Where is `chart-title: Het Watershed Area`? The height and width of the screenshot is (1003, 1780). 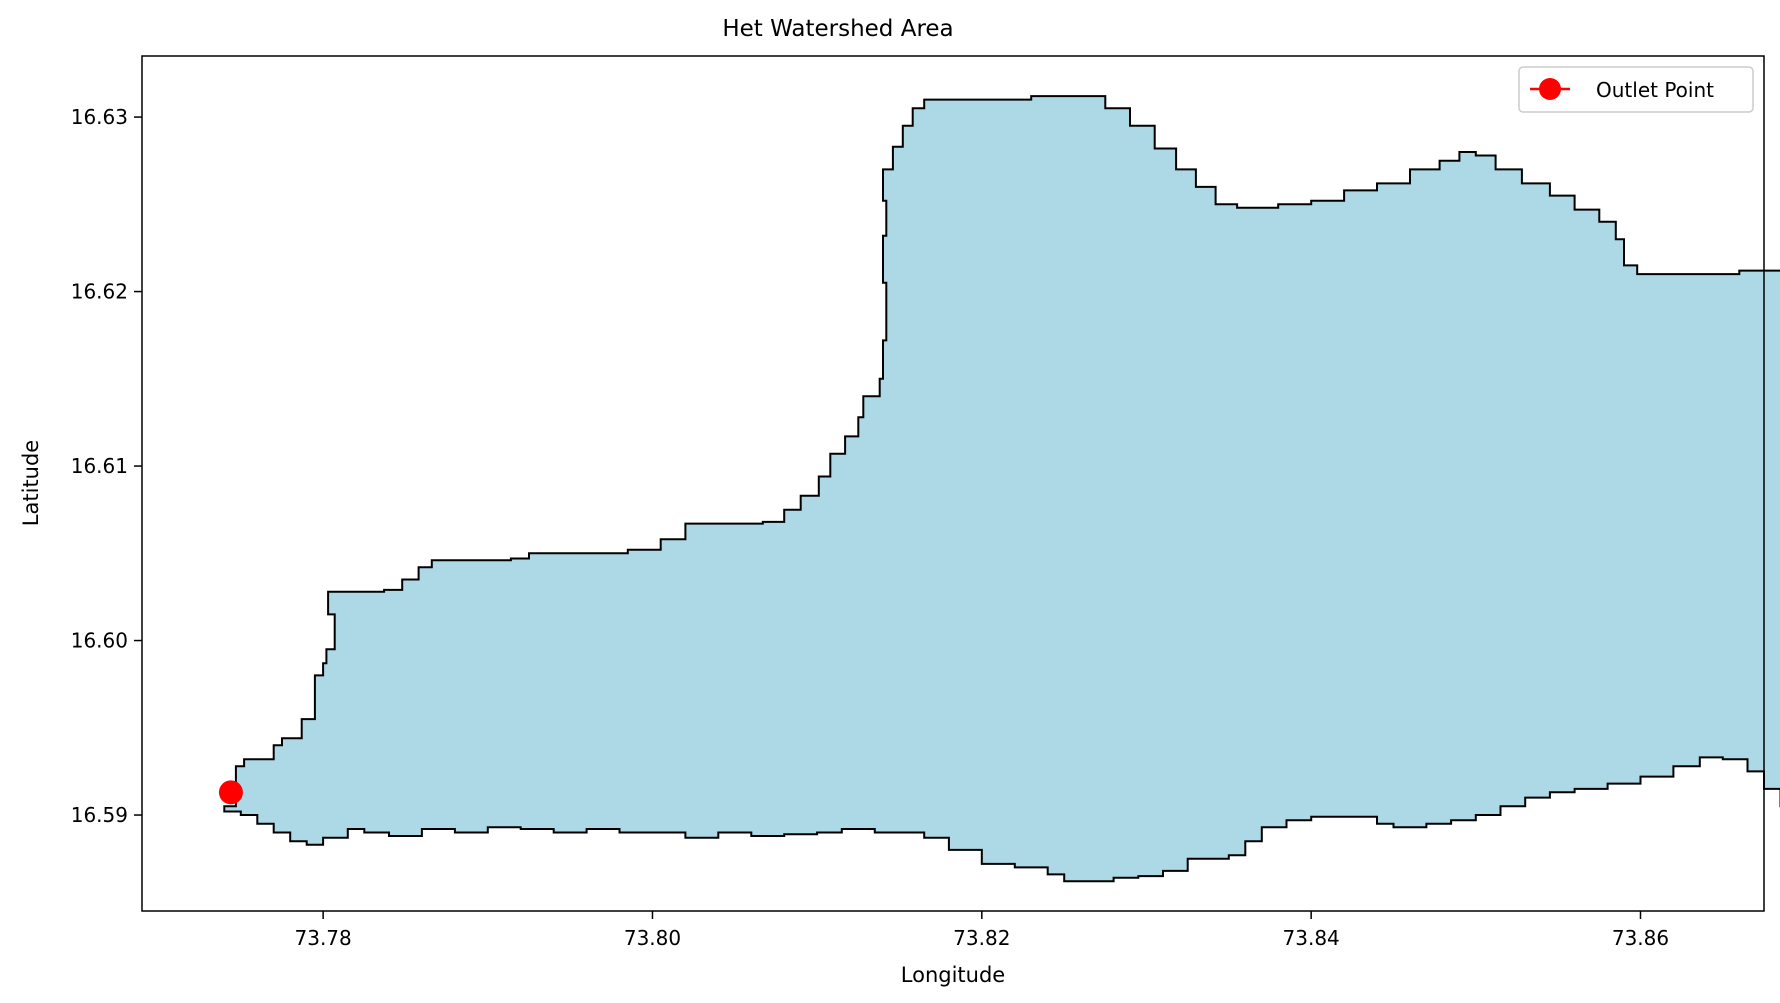
chart-title: Het Watershed Area is located at coordinates (837, 29).